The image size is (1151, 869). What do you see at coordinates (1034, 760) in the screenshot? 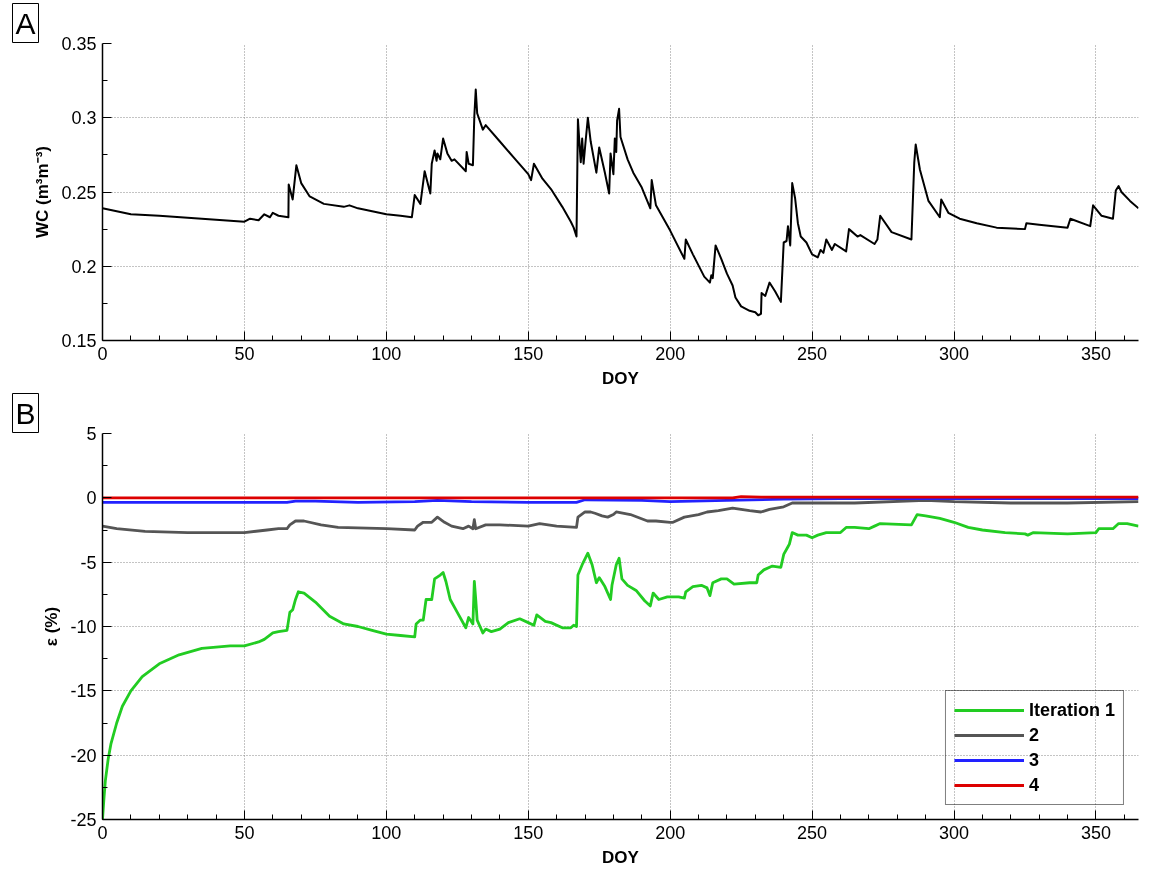
I see `legend-label: 3` at bounding box center [1034, 760].